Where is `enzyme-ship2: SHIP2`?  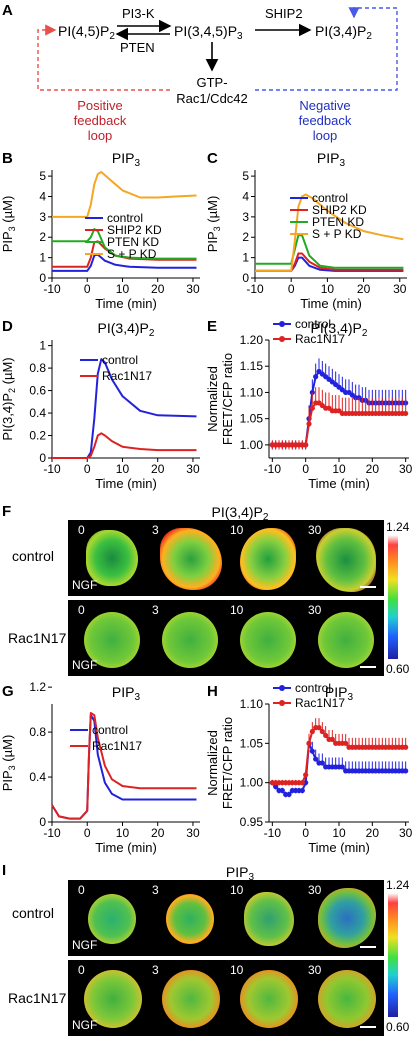
enzyme-ship2: SHIP2 is located at coordinates (284, 13).